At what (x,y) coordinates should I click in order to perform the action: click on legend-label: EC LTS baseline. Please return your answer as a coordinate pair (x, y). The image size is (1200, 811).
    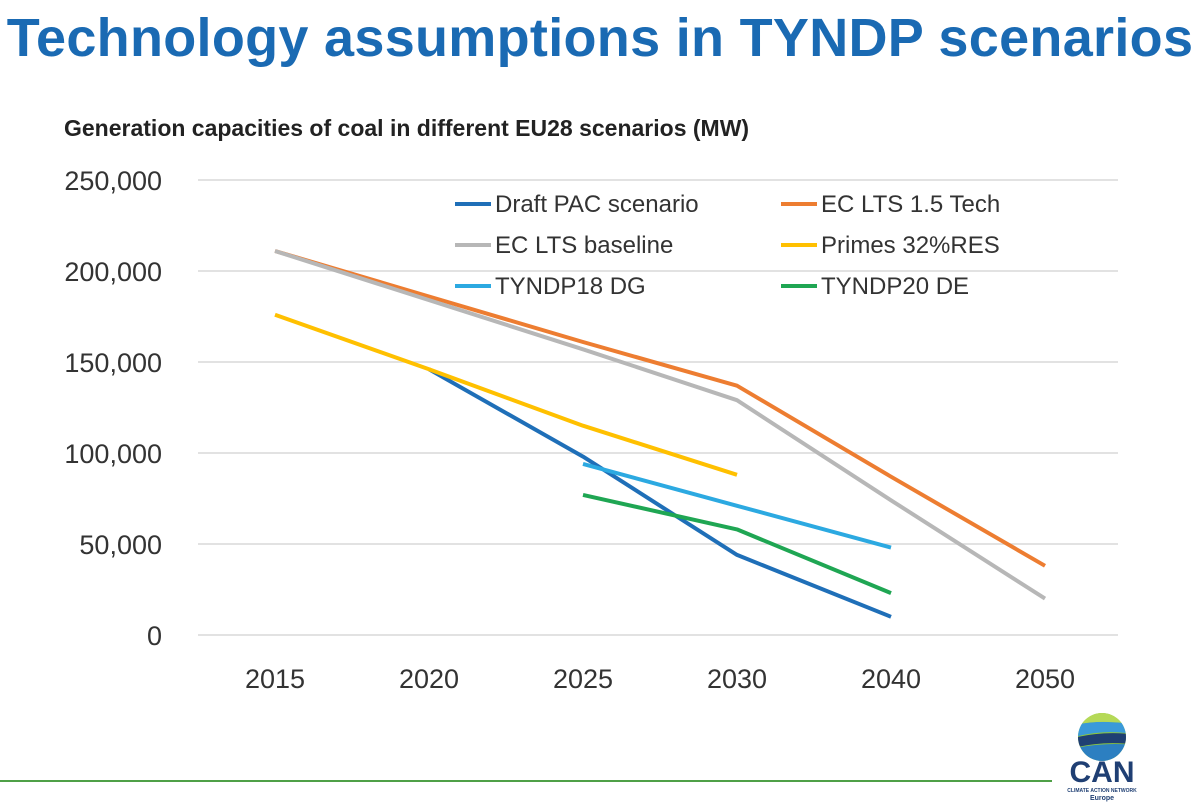
    Looking at the image, I should click on (584, 245).